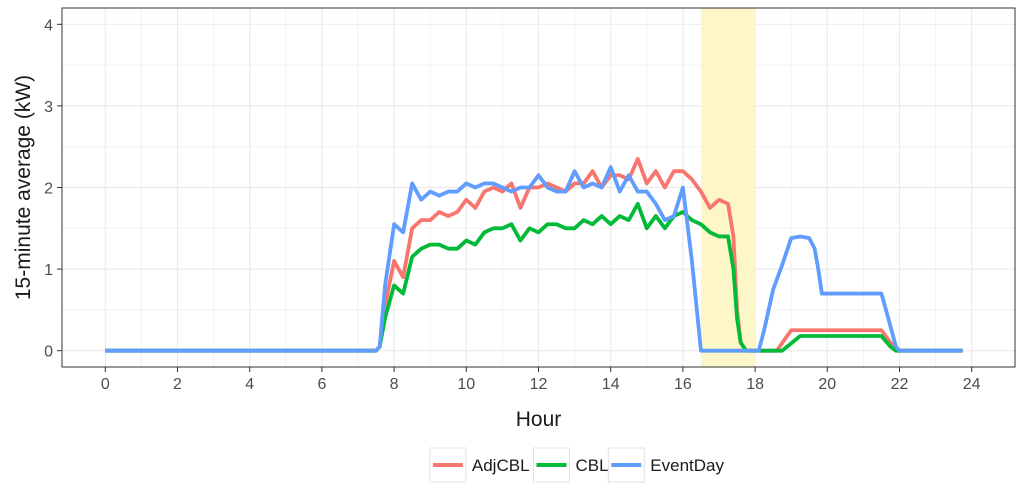 The width and height of the screenshot is (1018, 497). Describe the element at coordinates (105, 384) in the screenshot. I see `x-tick-label: 0` at that location.